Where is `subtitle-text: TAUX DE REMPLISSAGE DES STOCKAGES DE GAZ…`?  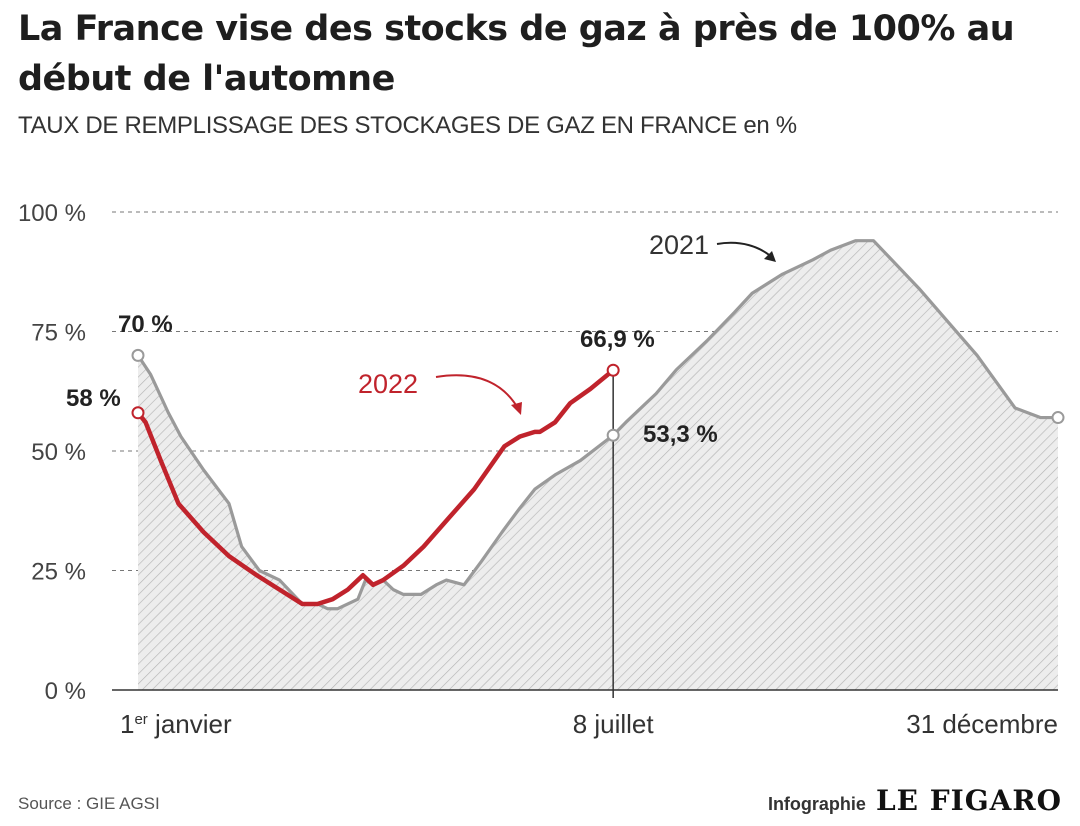
subtitle-text: TAUX DE REMPLISSAGE DES STOCKAGES DE GAZ… is located at coordinates (377, 125).